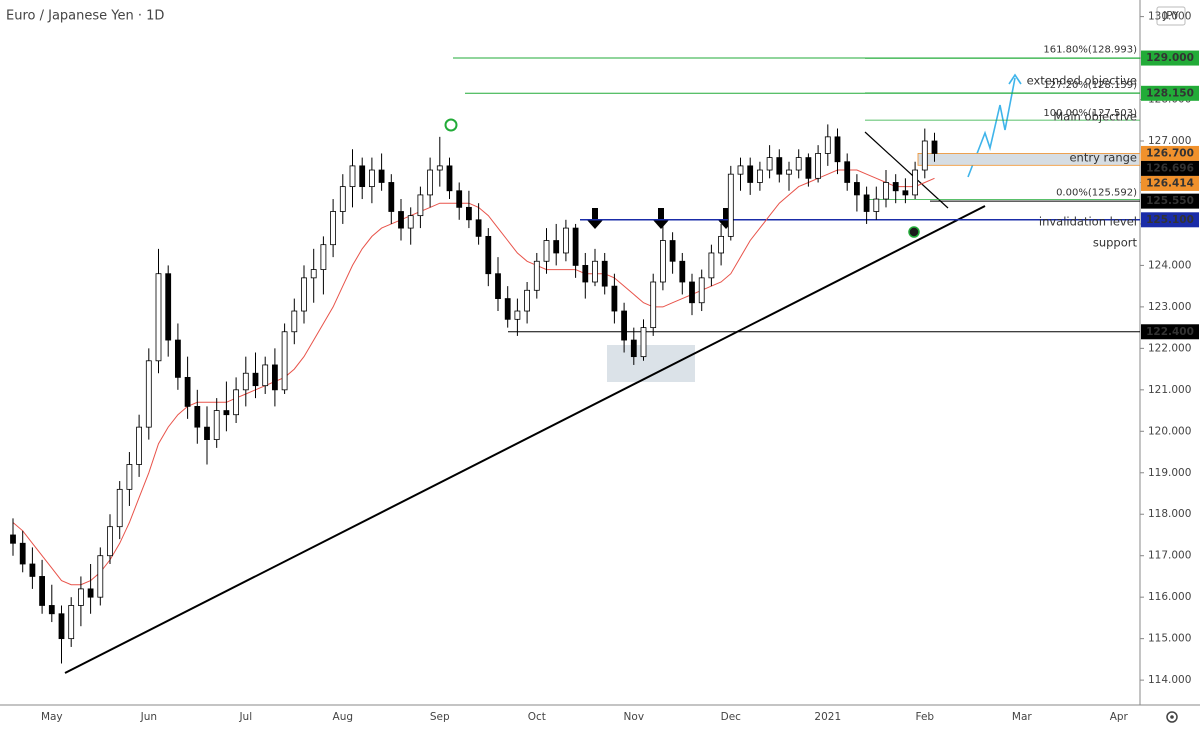 The width and height of the screenshot is (1200, 730). I want to click on price-badge-label: 125.100, so click(1170, 220).